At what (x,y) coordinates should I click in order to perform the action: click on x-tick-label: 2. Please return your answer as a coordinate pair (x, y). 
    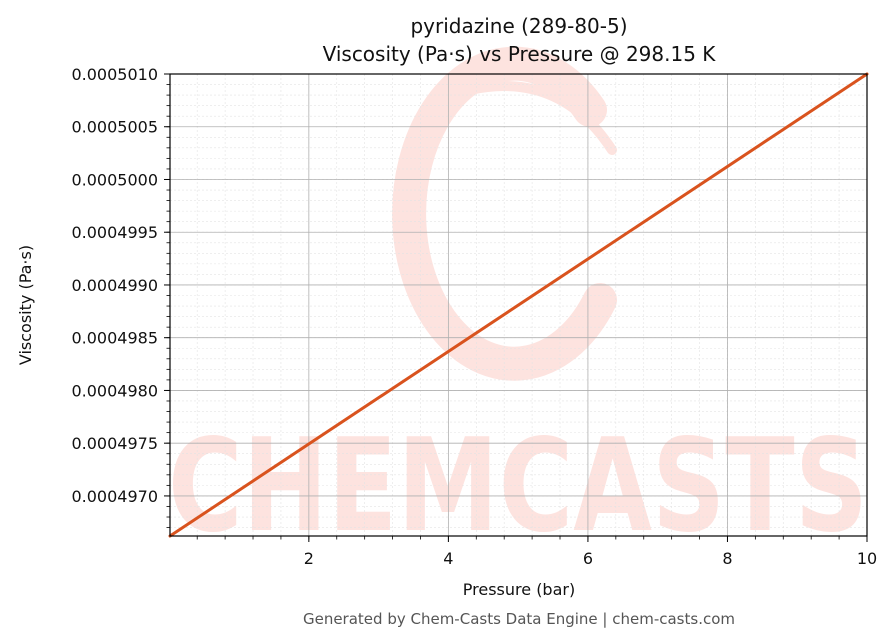
    Looking at the image, I should click on (309, 558).